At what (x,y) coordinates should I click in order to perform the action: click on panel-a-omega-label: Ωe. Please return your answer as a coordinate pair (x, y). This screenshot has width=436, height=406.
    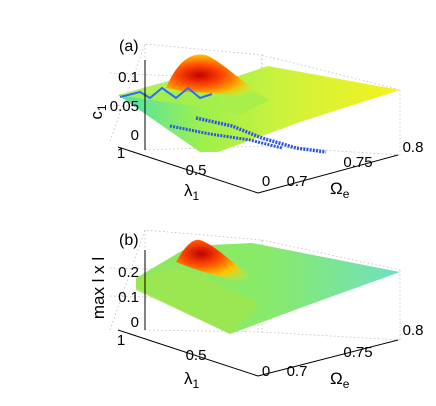
    Looking at the image, I should click on (340, 190).